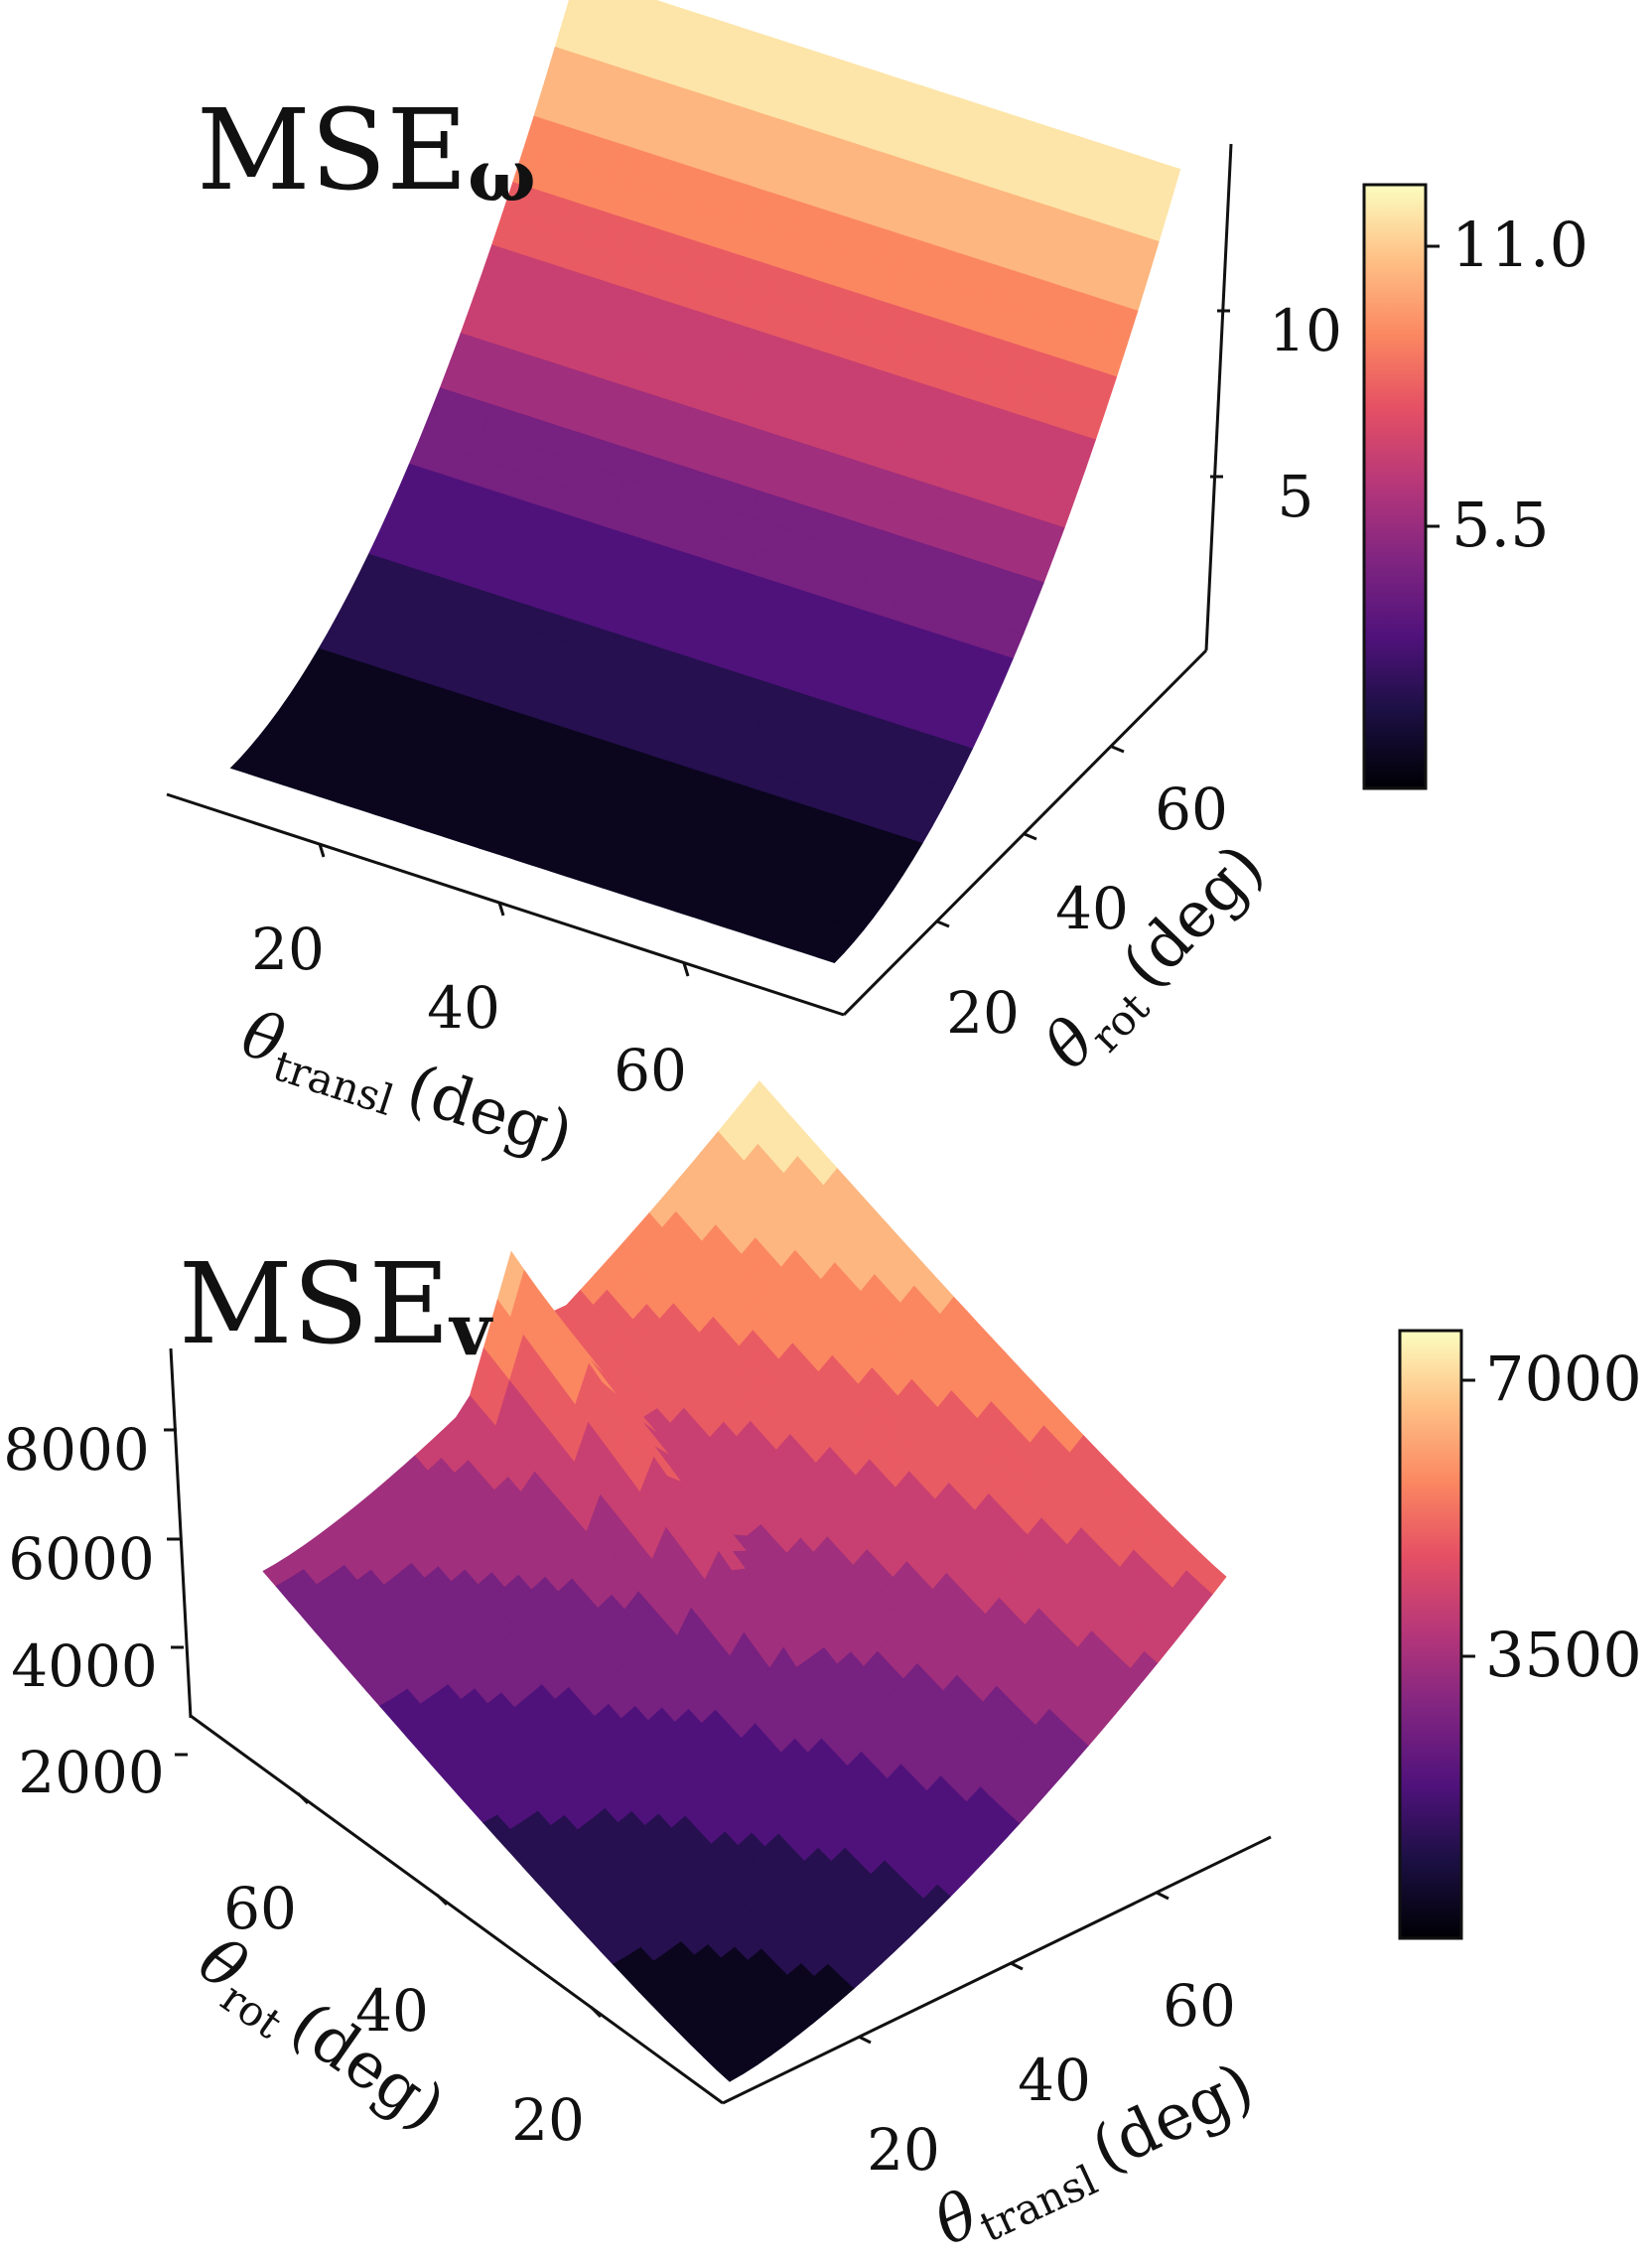 The height and width of the screenshot is (2263, 1652). What do you see at coordinates (1296, 496) in the screenshot?
I see `z-tick-label-5: 5` at bounding box center [1296, 496].